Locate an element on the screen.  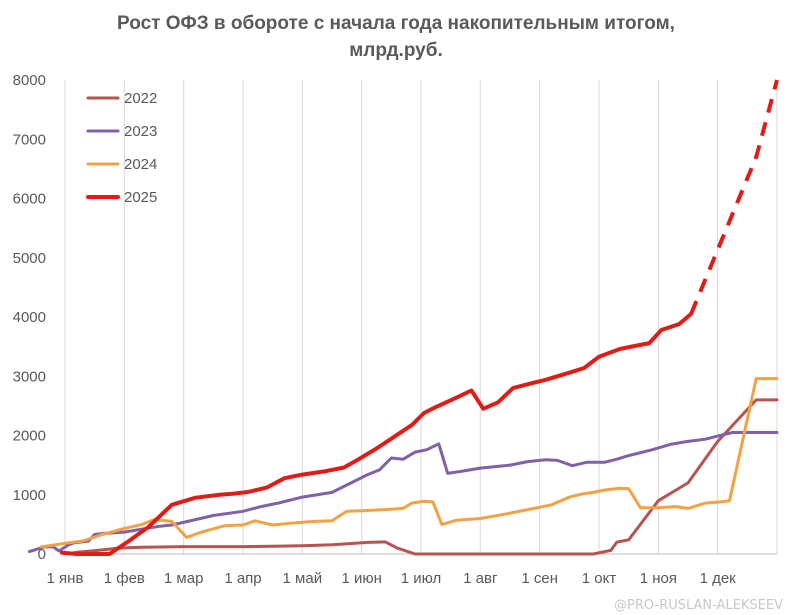
x-tick-label: 1 апр is located at coordinates (242, 578).